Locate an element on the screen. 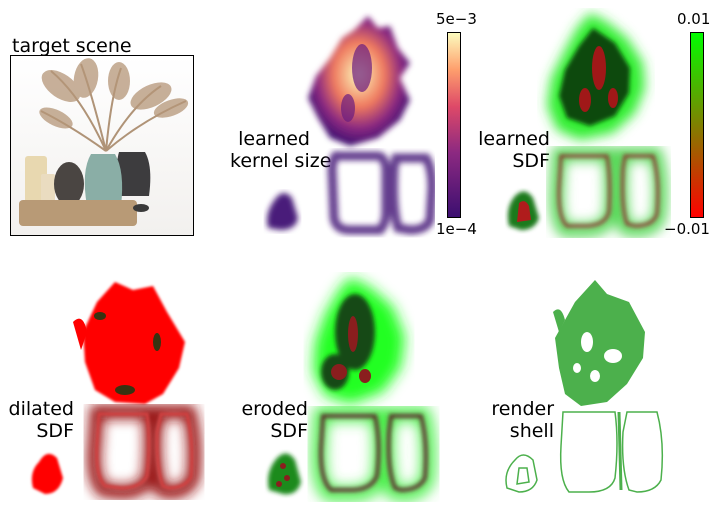 This screenshot has height=513, width=714. sdf-label-line1: learned is located at coordinates (514, 139).